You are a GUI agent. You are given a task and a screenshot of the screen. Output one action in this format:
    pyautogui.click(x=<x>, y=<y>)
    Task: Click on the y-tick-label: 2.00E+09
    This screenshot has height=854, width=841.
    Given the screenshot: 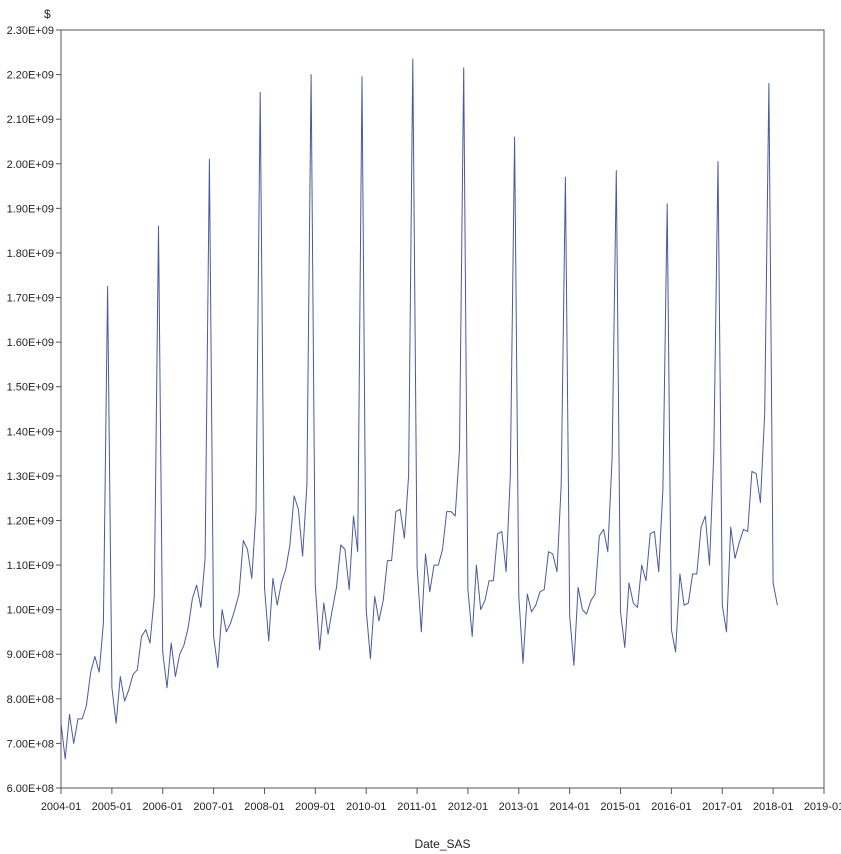 What is the action you would take?
    pyautogui.click(x=30, y=165)
    